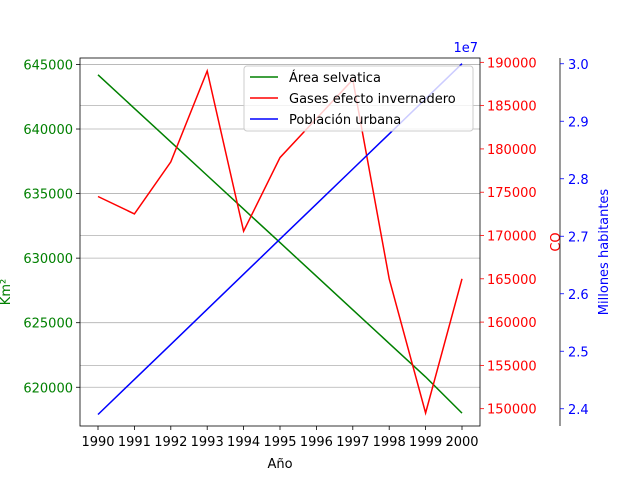 This screenshot has height=480, width=640. What do you see at coordinates (279, 442) in the screenshot?
I see `x-tick-label: 1995` at bounding box center [279, 442].